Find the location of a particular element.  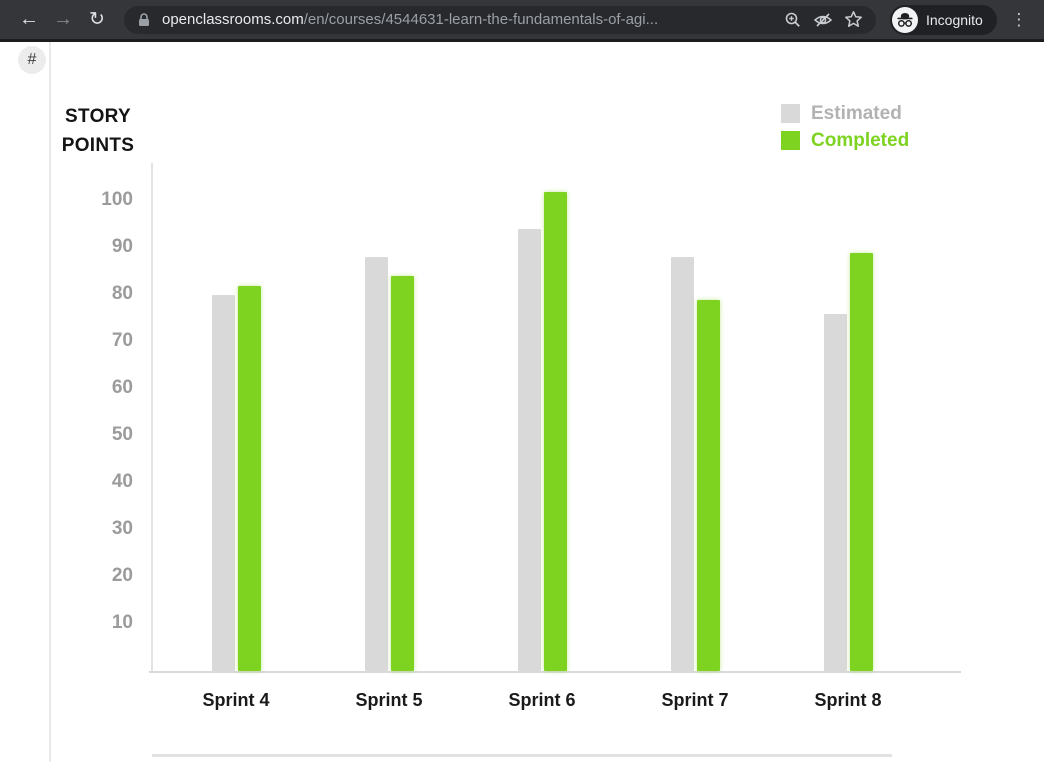

incognito-icon is located at coordinates (905, 19).